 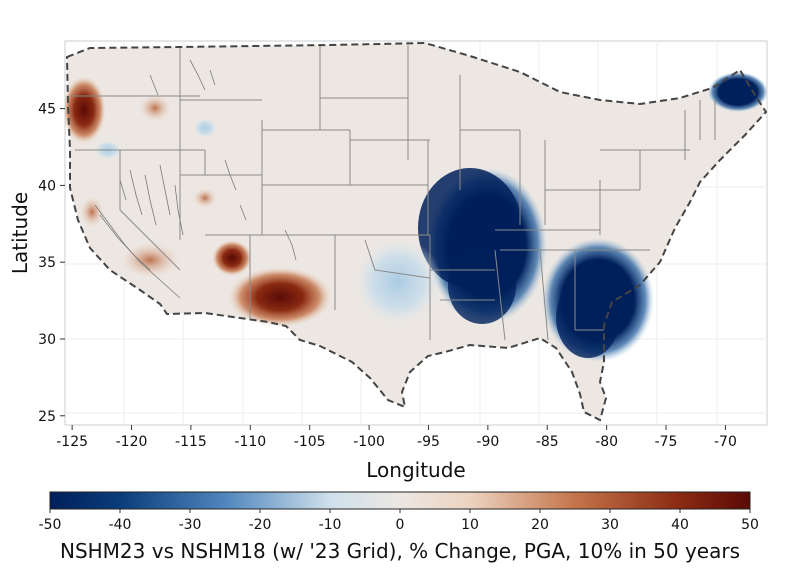 What do you see at coordinates (750, 525) in the screenshot?
I see `colorbar-tick-label: 50` at bounding box center [750, 525].